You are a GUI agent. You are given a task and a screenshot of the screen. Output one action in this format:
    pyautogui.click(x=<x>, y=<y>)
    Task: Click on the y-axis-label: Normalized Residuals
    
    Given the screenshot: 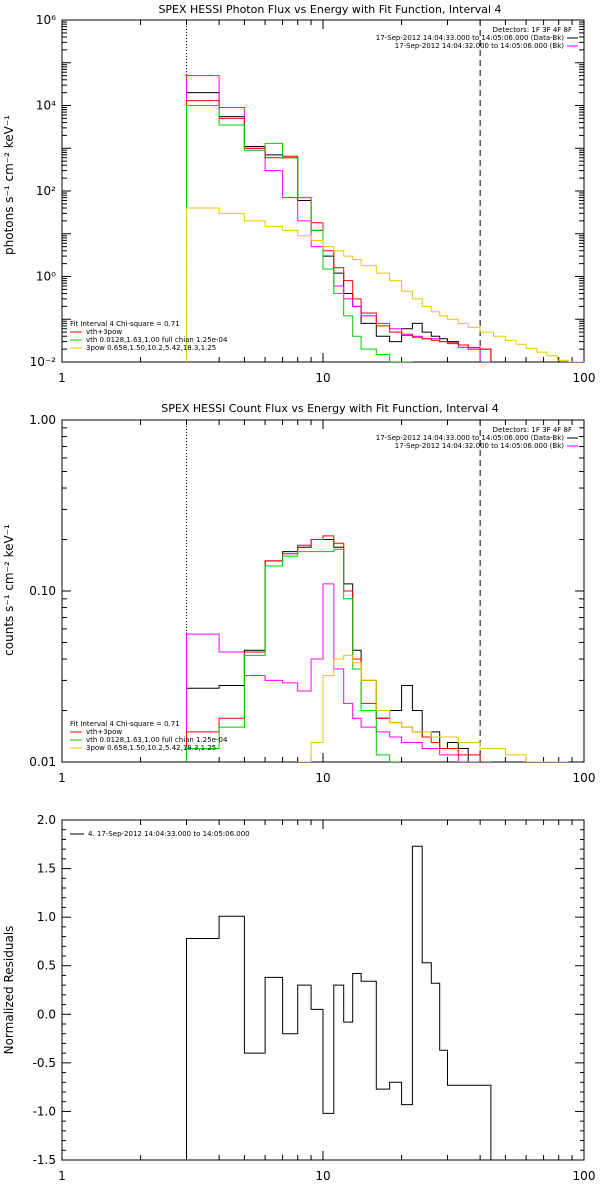 What is the action you would take?
    pyautogui.click(x=9, y=990)
    